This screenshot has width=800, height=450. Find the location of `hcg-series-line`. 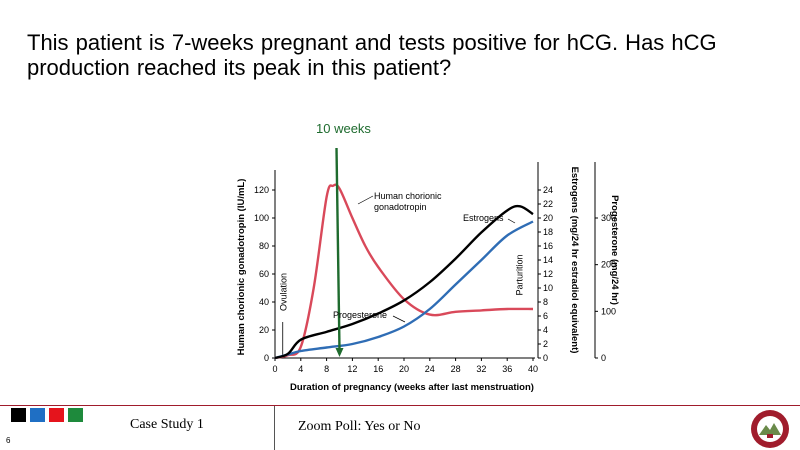

hcg-series-line is located at coordinates (404, 271).